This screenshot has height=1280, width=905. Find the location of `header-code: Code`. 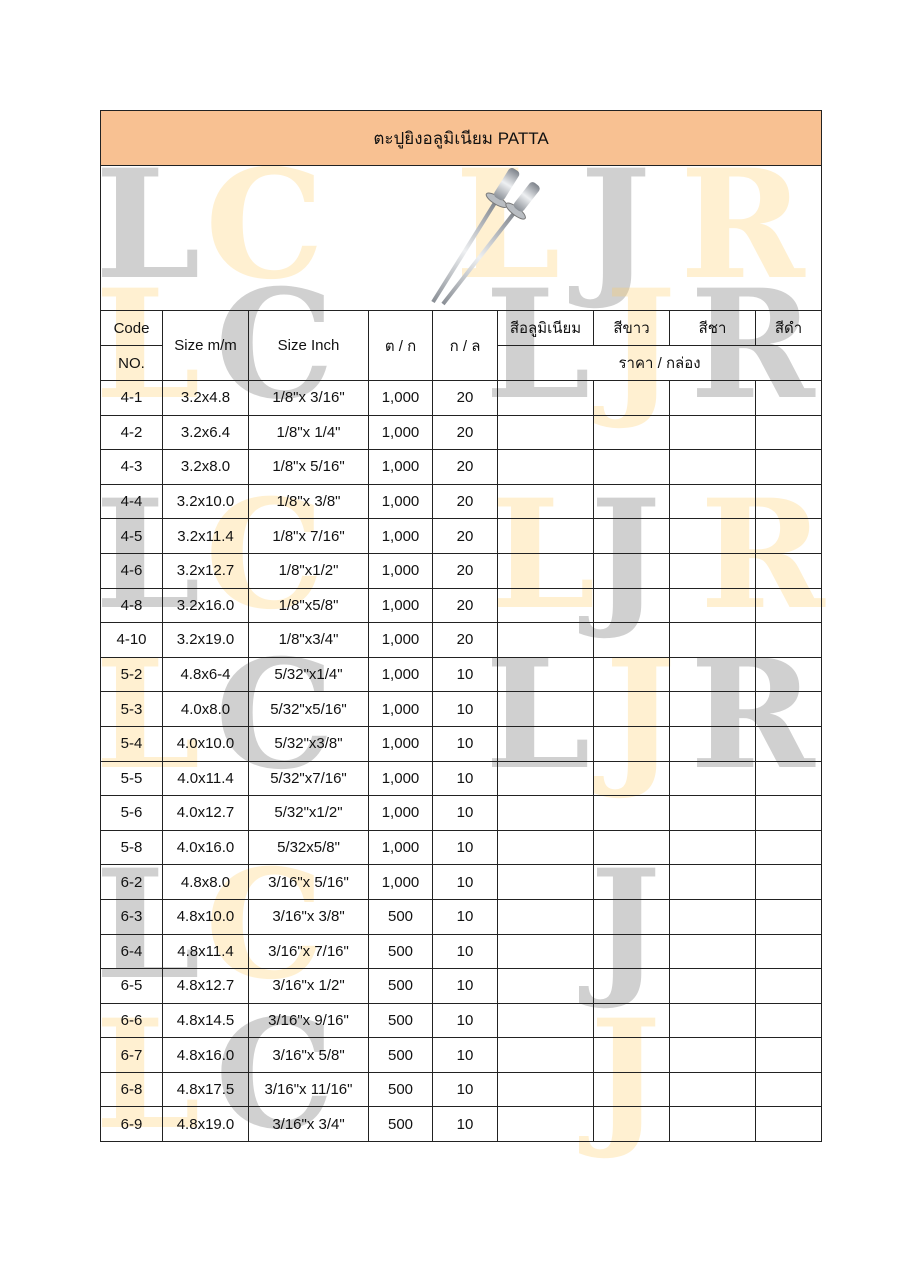

header-code: Code is located at coordinates (131, 328).